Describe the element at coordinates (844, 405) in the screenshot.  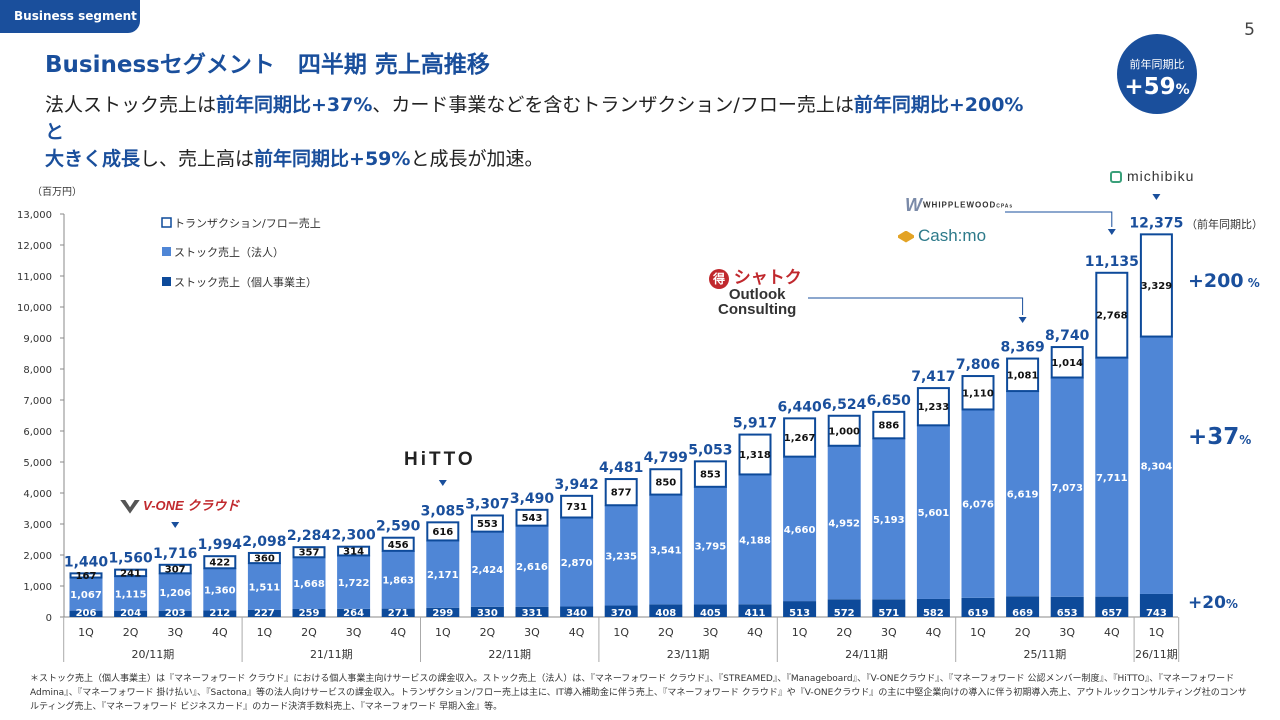
I see `data-label-total: 6,524` at that location.